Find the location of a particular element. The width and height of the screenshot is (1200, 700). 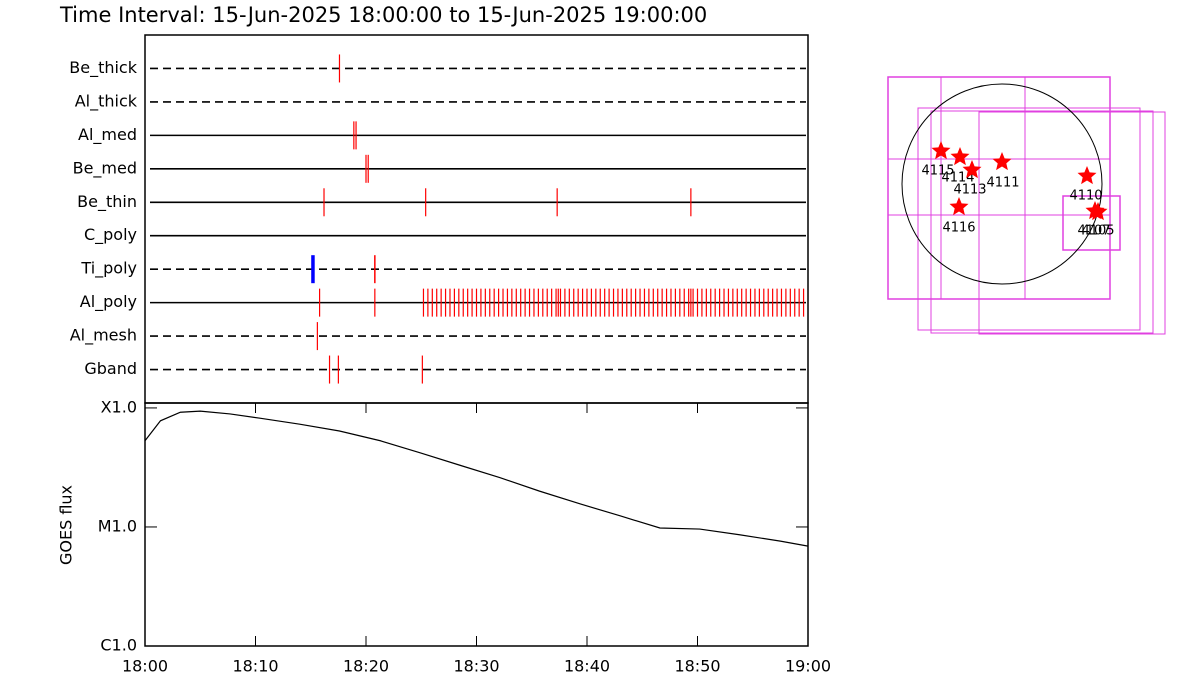

row-label: Ti_poly is located at coordinates (108, 269).